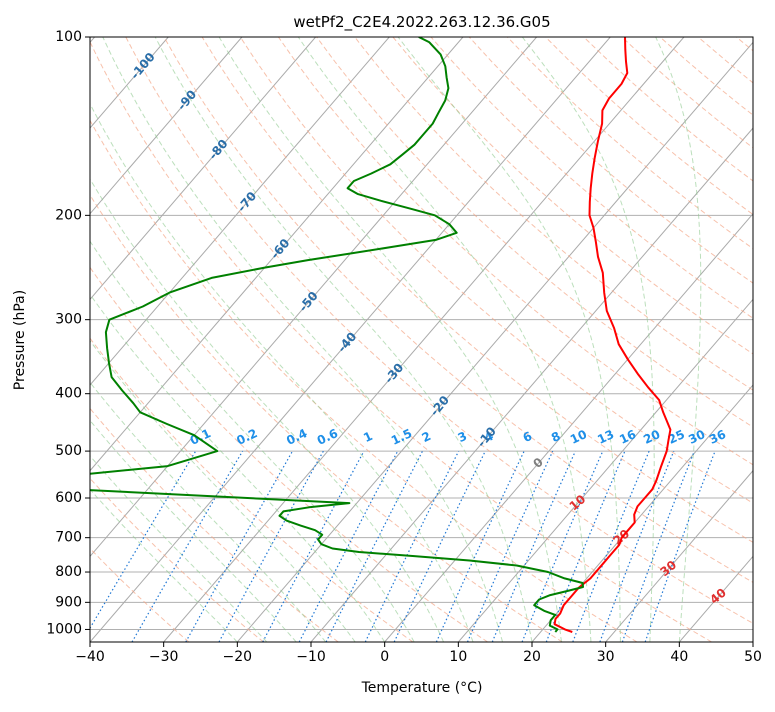 The width and height of the screenshot is (775, 712). Describe the element at coordinates (68, 215) in the screenshot. I see `y-tick-label: 200` at that location.